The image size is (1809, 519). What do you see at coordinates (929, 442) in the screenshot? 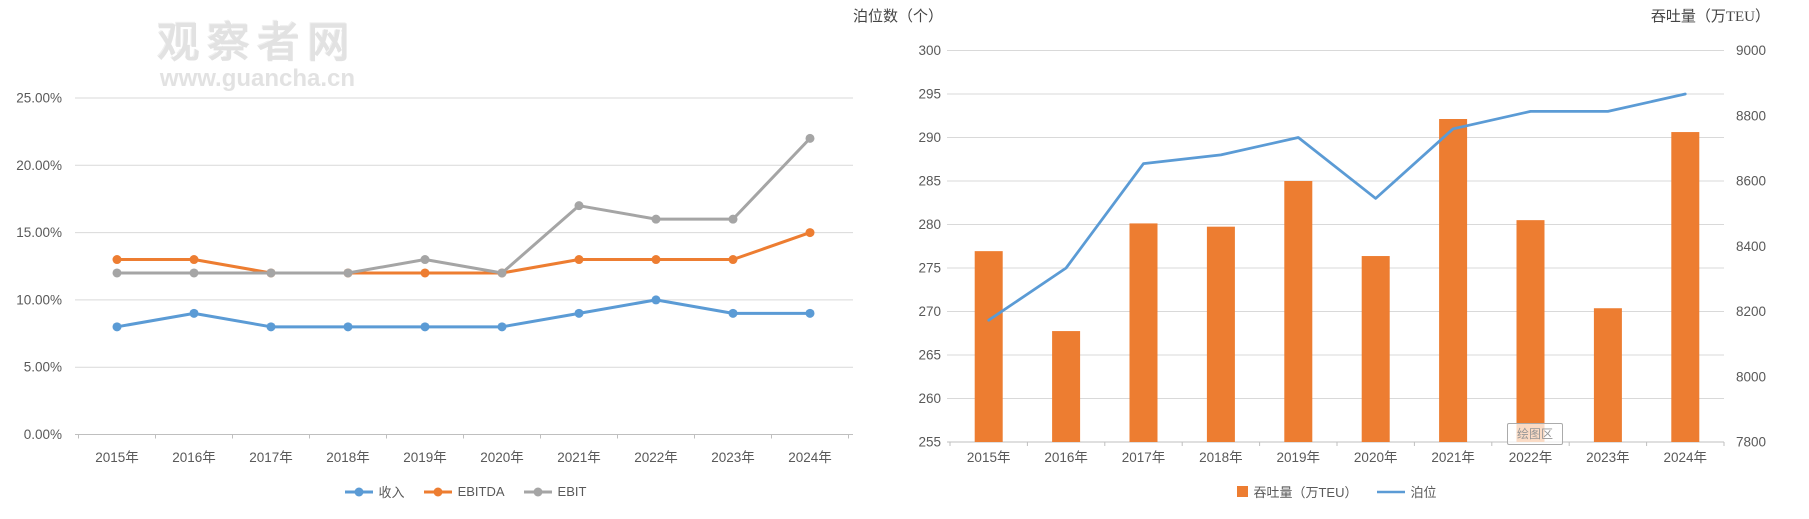
I see `svg-text: 255` at bounding box center [929, 442].